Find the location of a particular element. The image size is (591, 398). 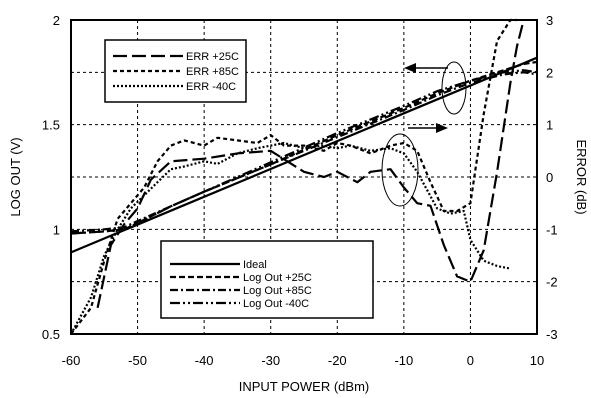

legend-entry-label: Log Out -40C is located at coordinates (276, 304).